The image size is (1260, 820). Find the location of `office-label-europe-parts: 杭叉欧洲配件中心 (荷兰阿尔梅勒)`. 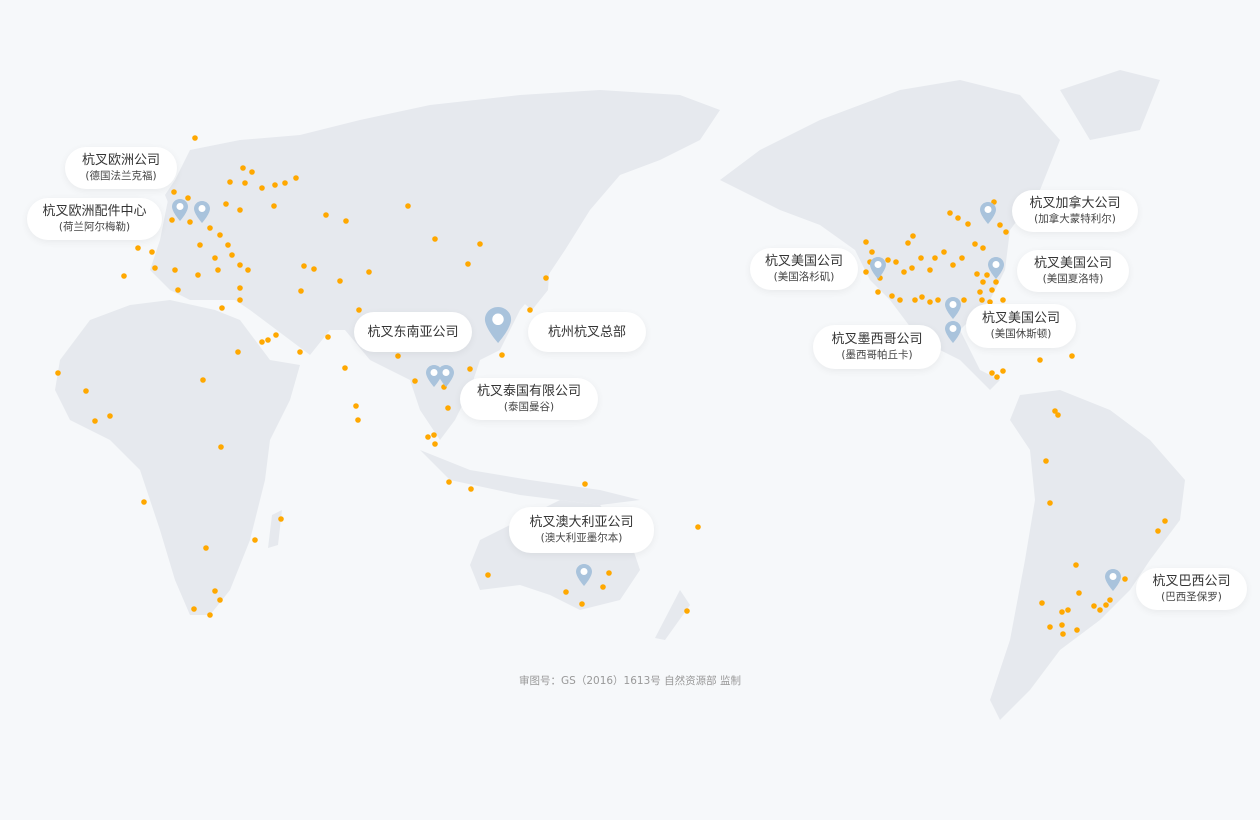

office-label-europe-parts: 杭叉欧洲配件中心 (荷兰阿尔梅勒) is located at coordinates (94, 219).